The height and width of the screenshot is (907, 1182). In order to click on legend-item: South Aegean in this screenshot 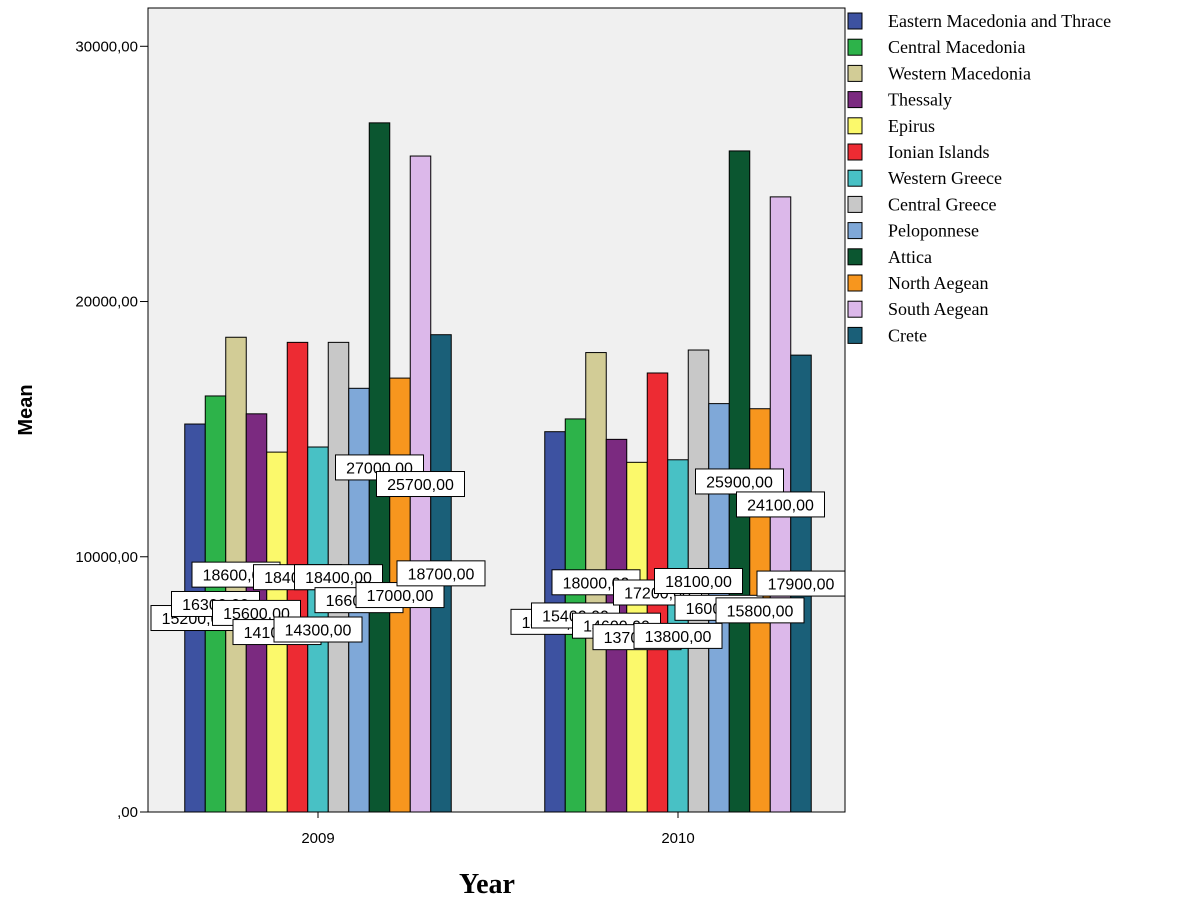, I will do `click(918, 309)`.